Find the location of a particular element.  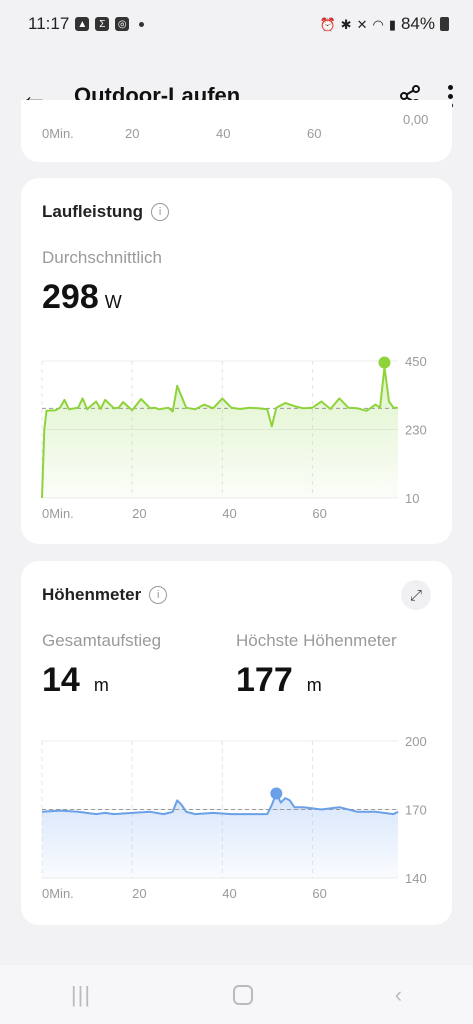

elevation-title: Höhenmeter i is located at coordinates (105, 595).